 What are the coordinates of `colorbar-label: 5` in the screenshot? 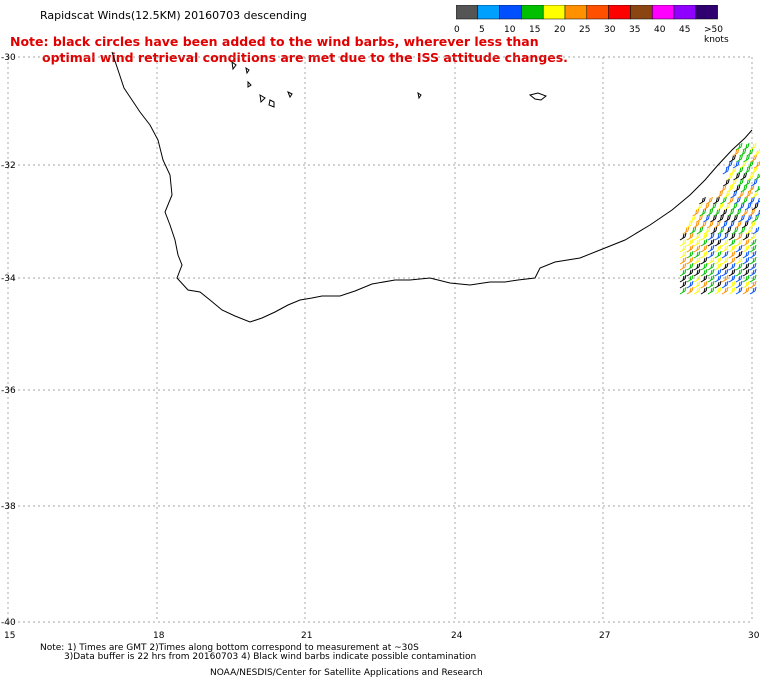 It's located at (482, 30).